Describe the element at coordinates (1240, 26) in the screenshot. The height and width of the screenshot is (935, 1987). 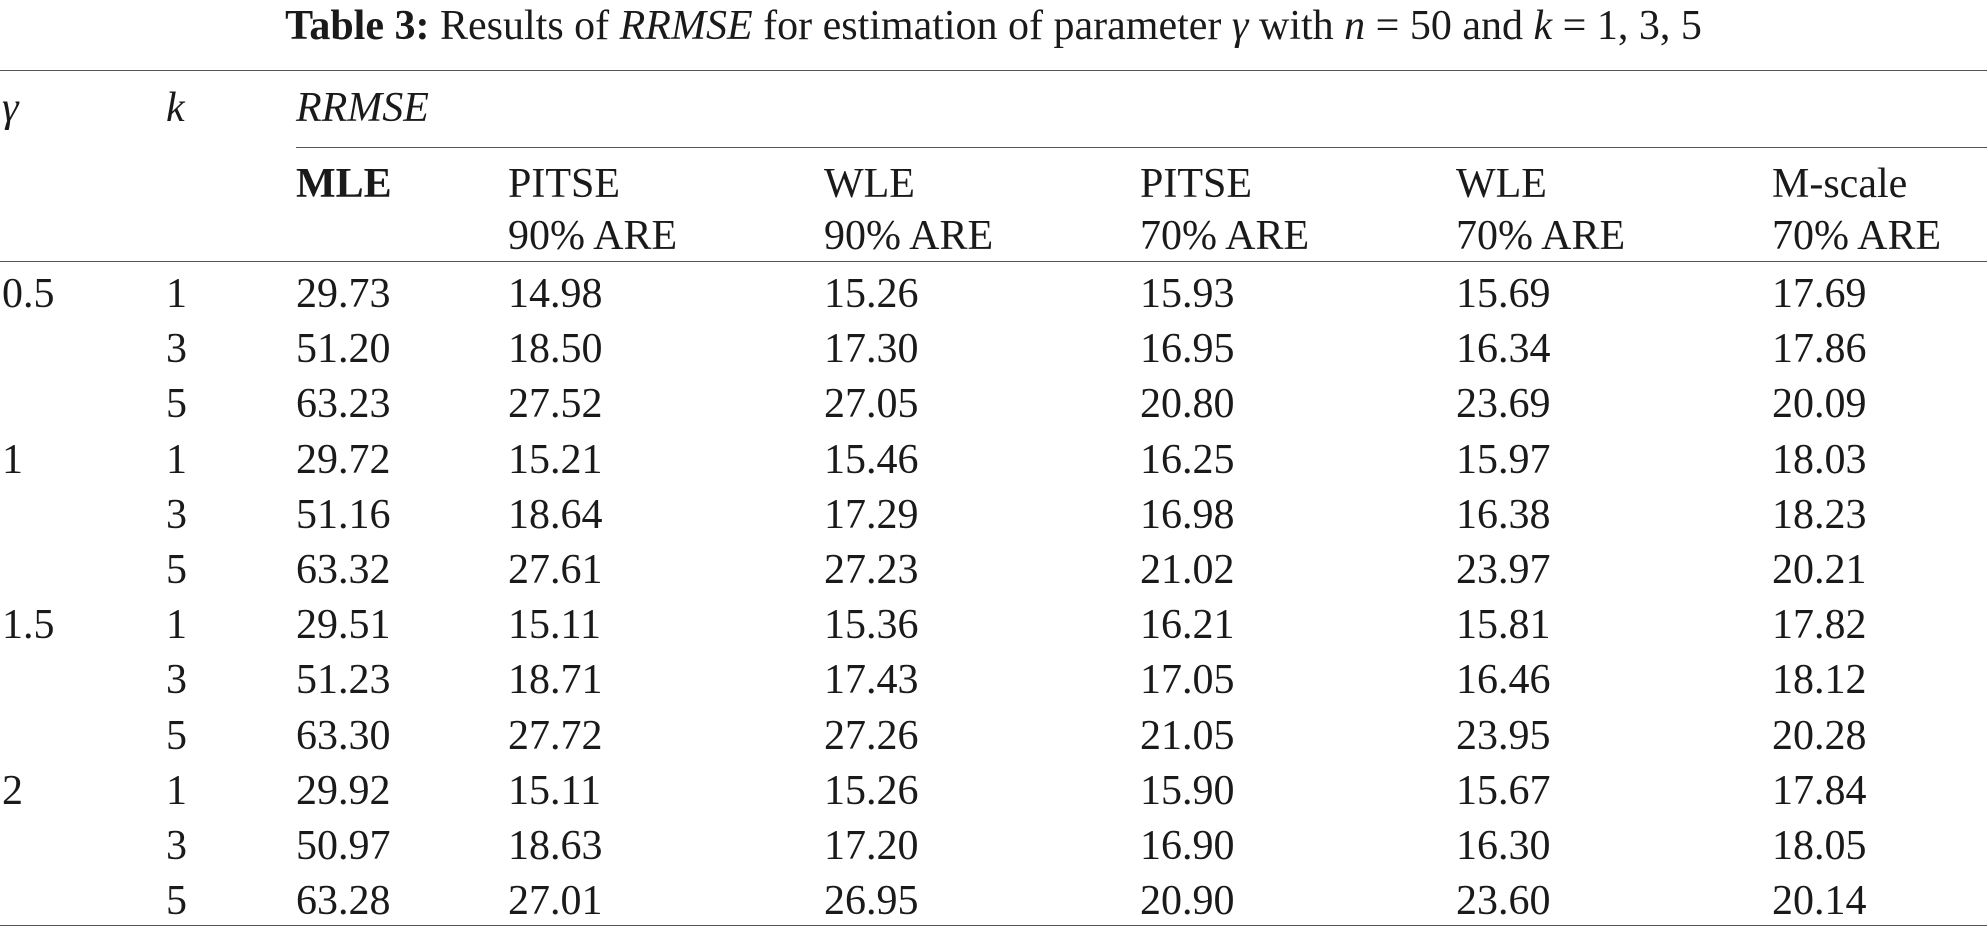
I see `caption-parameter: γ` at that location.